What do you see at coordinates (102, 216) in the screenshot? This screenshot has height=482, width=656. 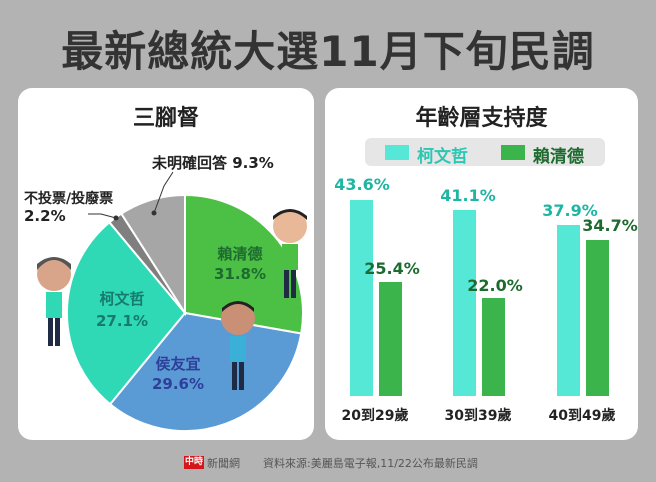 I see `callout-line-novote` at bounding box center [102, 216].